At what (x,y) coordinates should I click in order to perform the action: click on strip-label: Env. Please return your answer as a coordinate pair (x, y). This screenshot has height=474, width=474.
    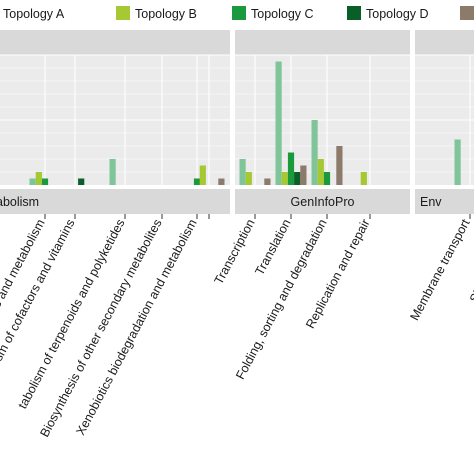
    Looking at the image, I should click on (431, 202).